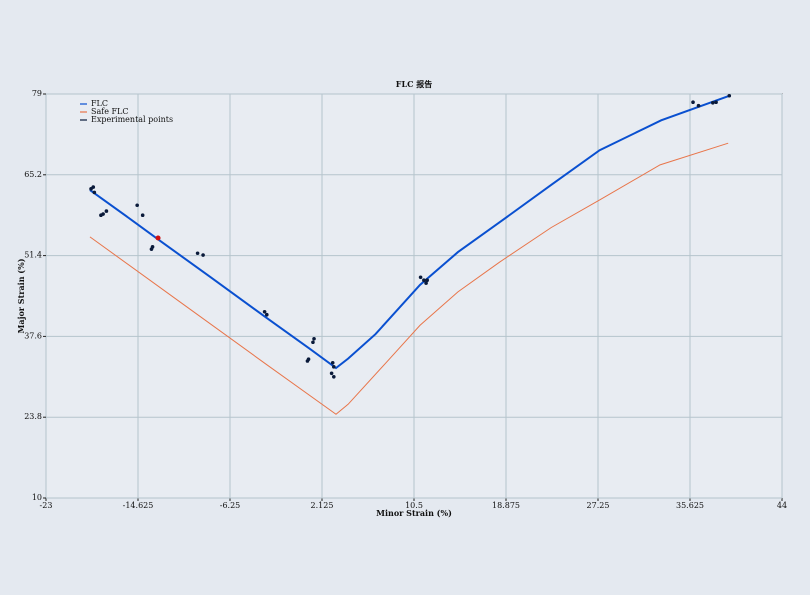  I want to click on x-tick-label: -6.25, so click(230, 505).